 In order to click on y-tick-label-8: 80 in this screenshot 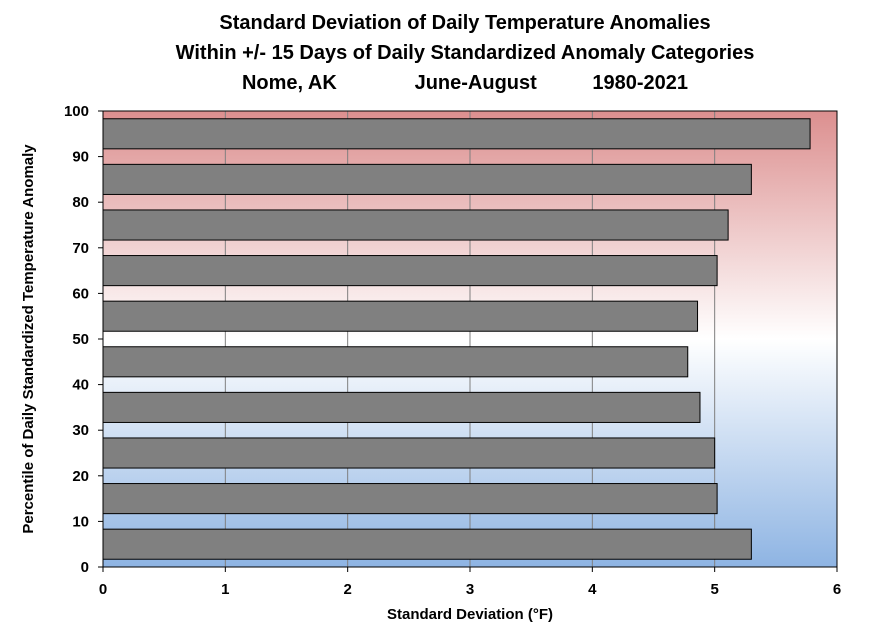, I will do `click(80, 202)`.